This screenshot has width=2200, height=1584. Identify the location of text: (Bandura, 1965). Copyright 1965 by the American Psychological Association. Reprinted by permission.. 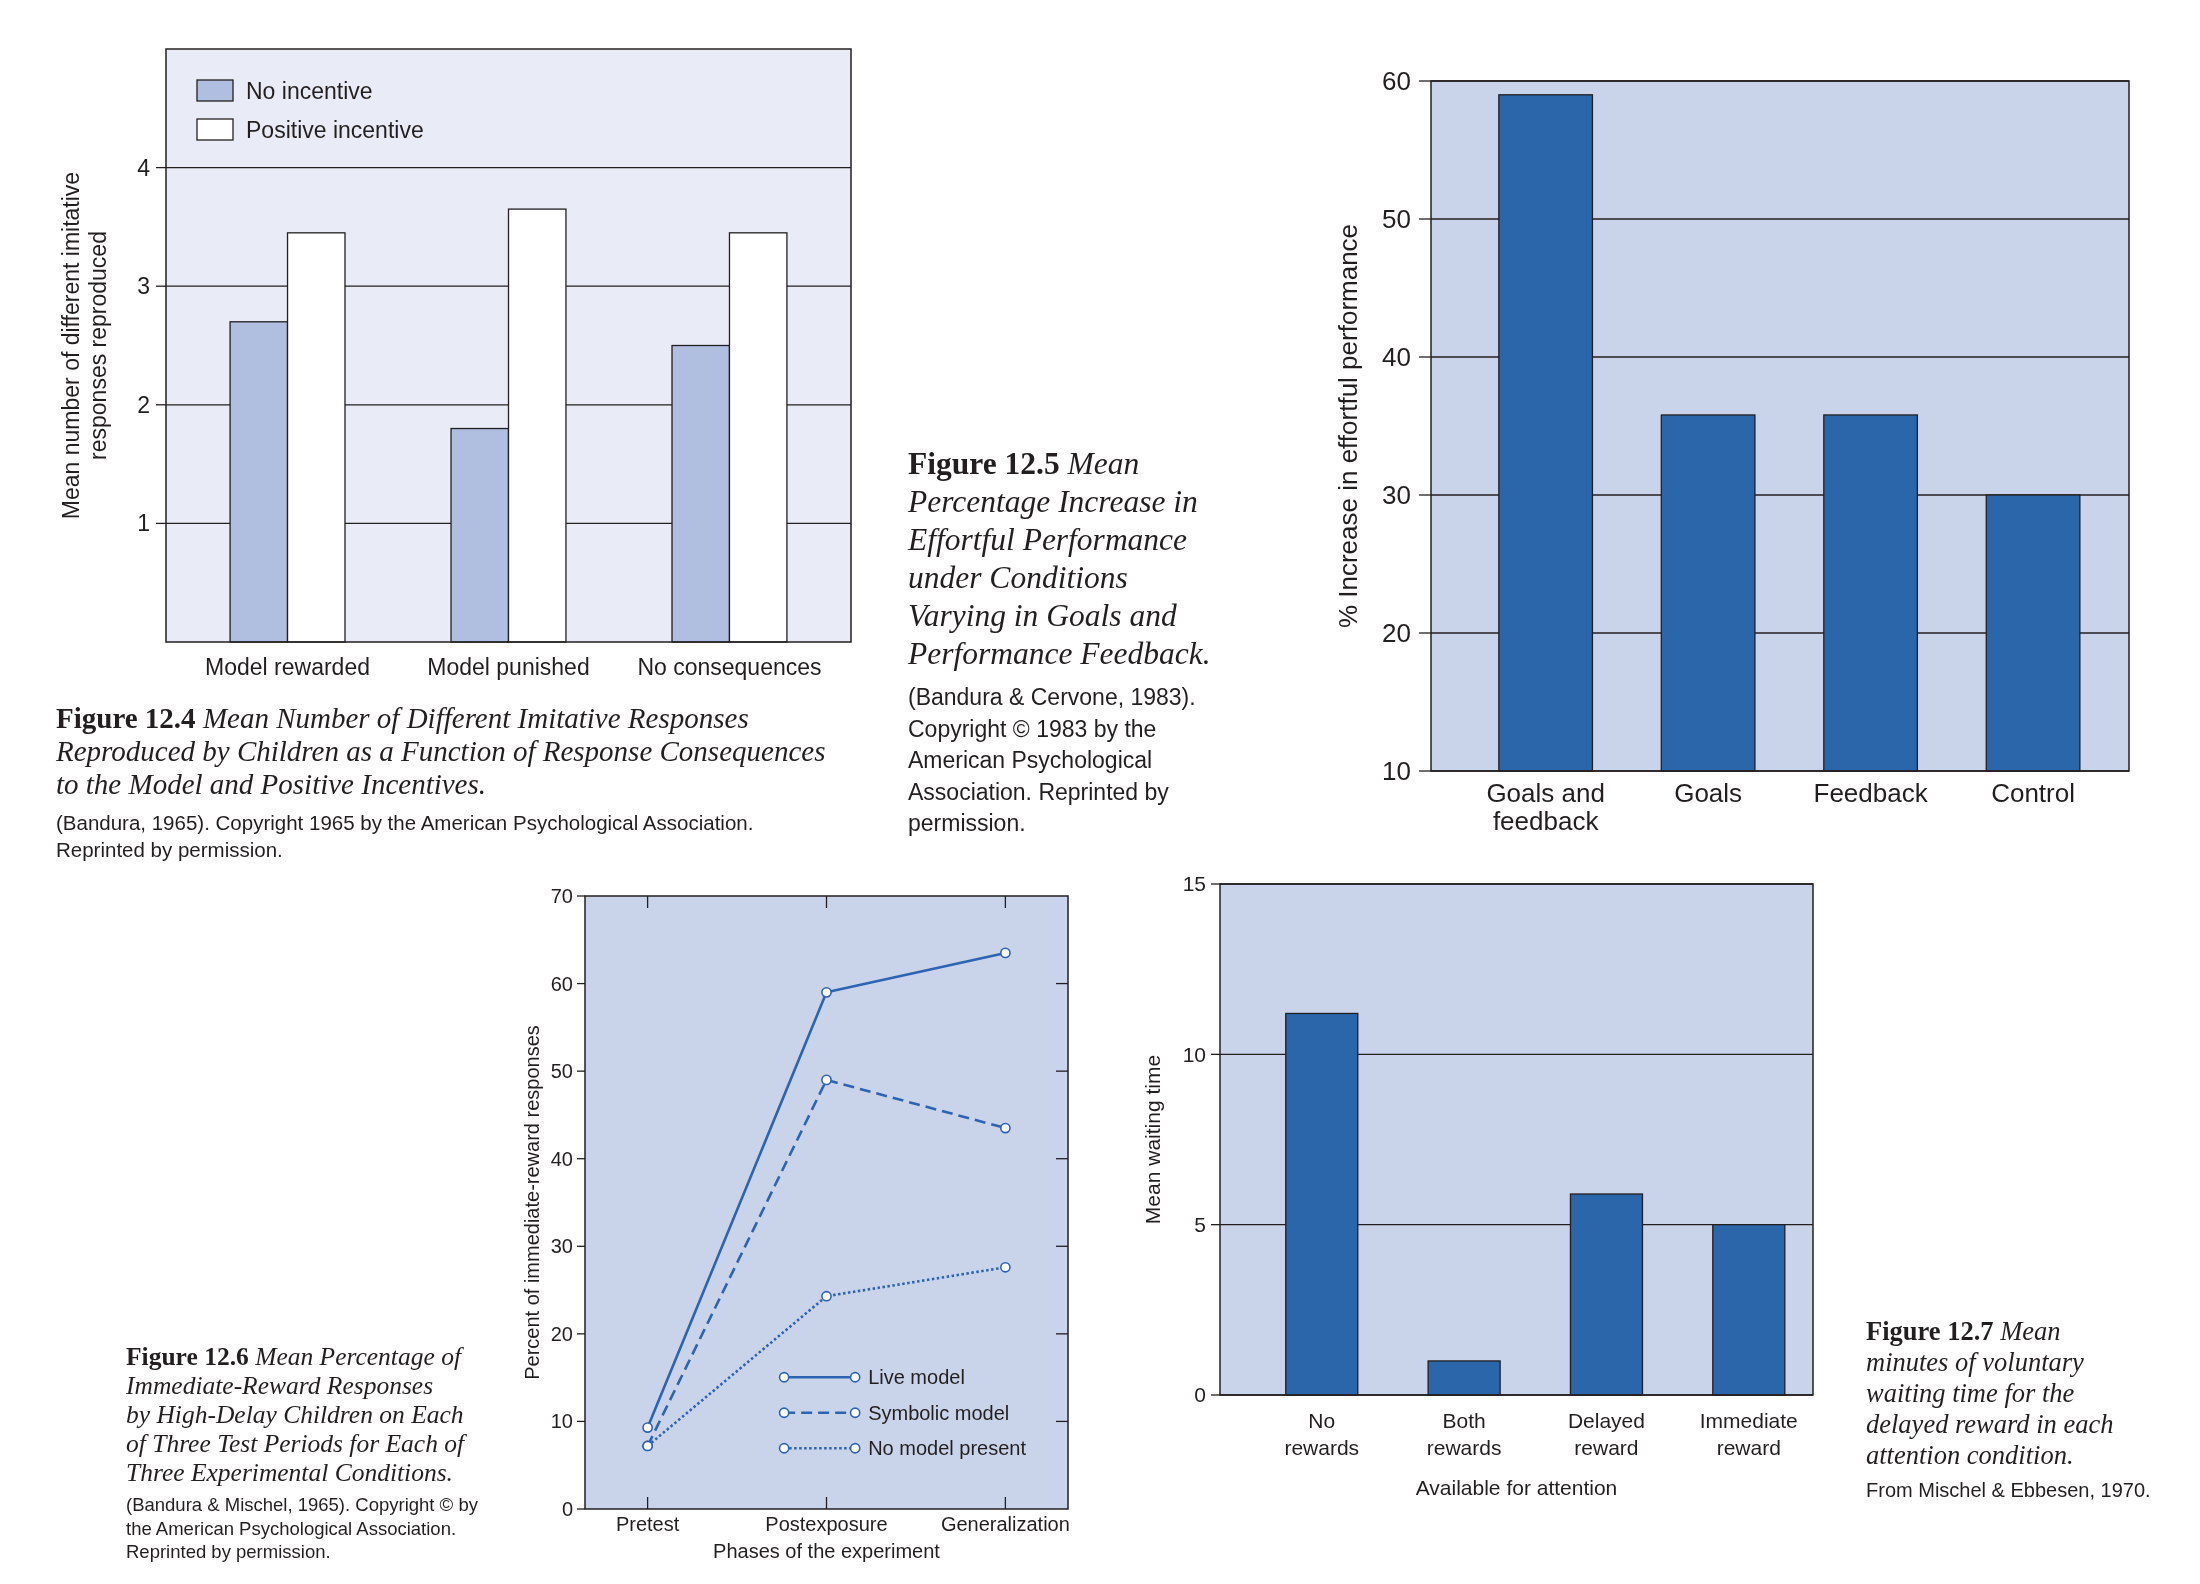
(405, 836).